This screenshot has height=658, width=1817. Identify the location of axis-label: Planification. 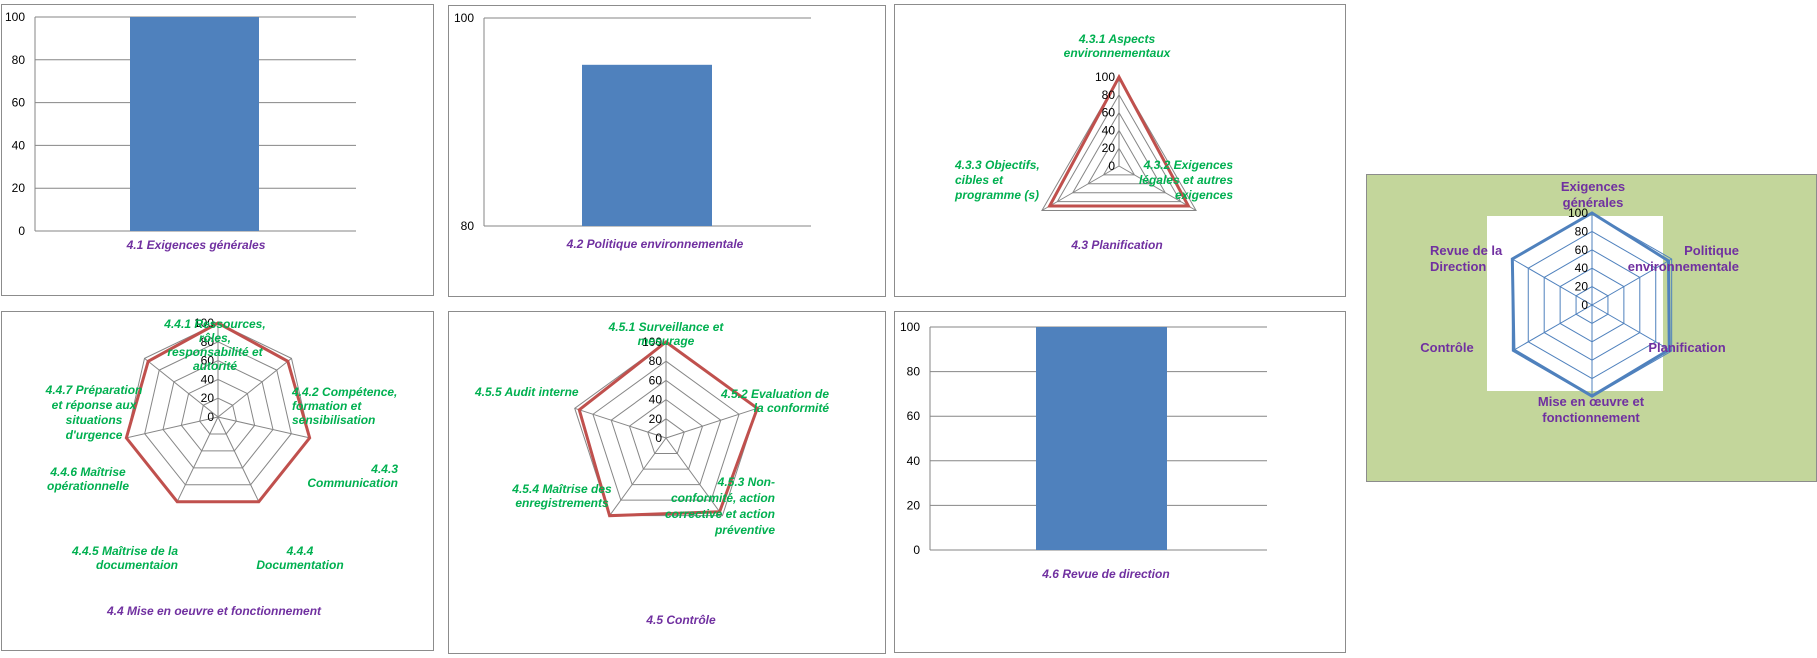
(1686, 347).